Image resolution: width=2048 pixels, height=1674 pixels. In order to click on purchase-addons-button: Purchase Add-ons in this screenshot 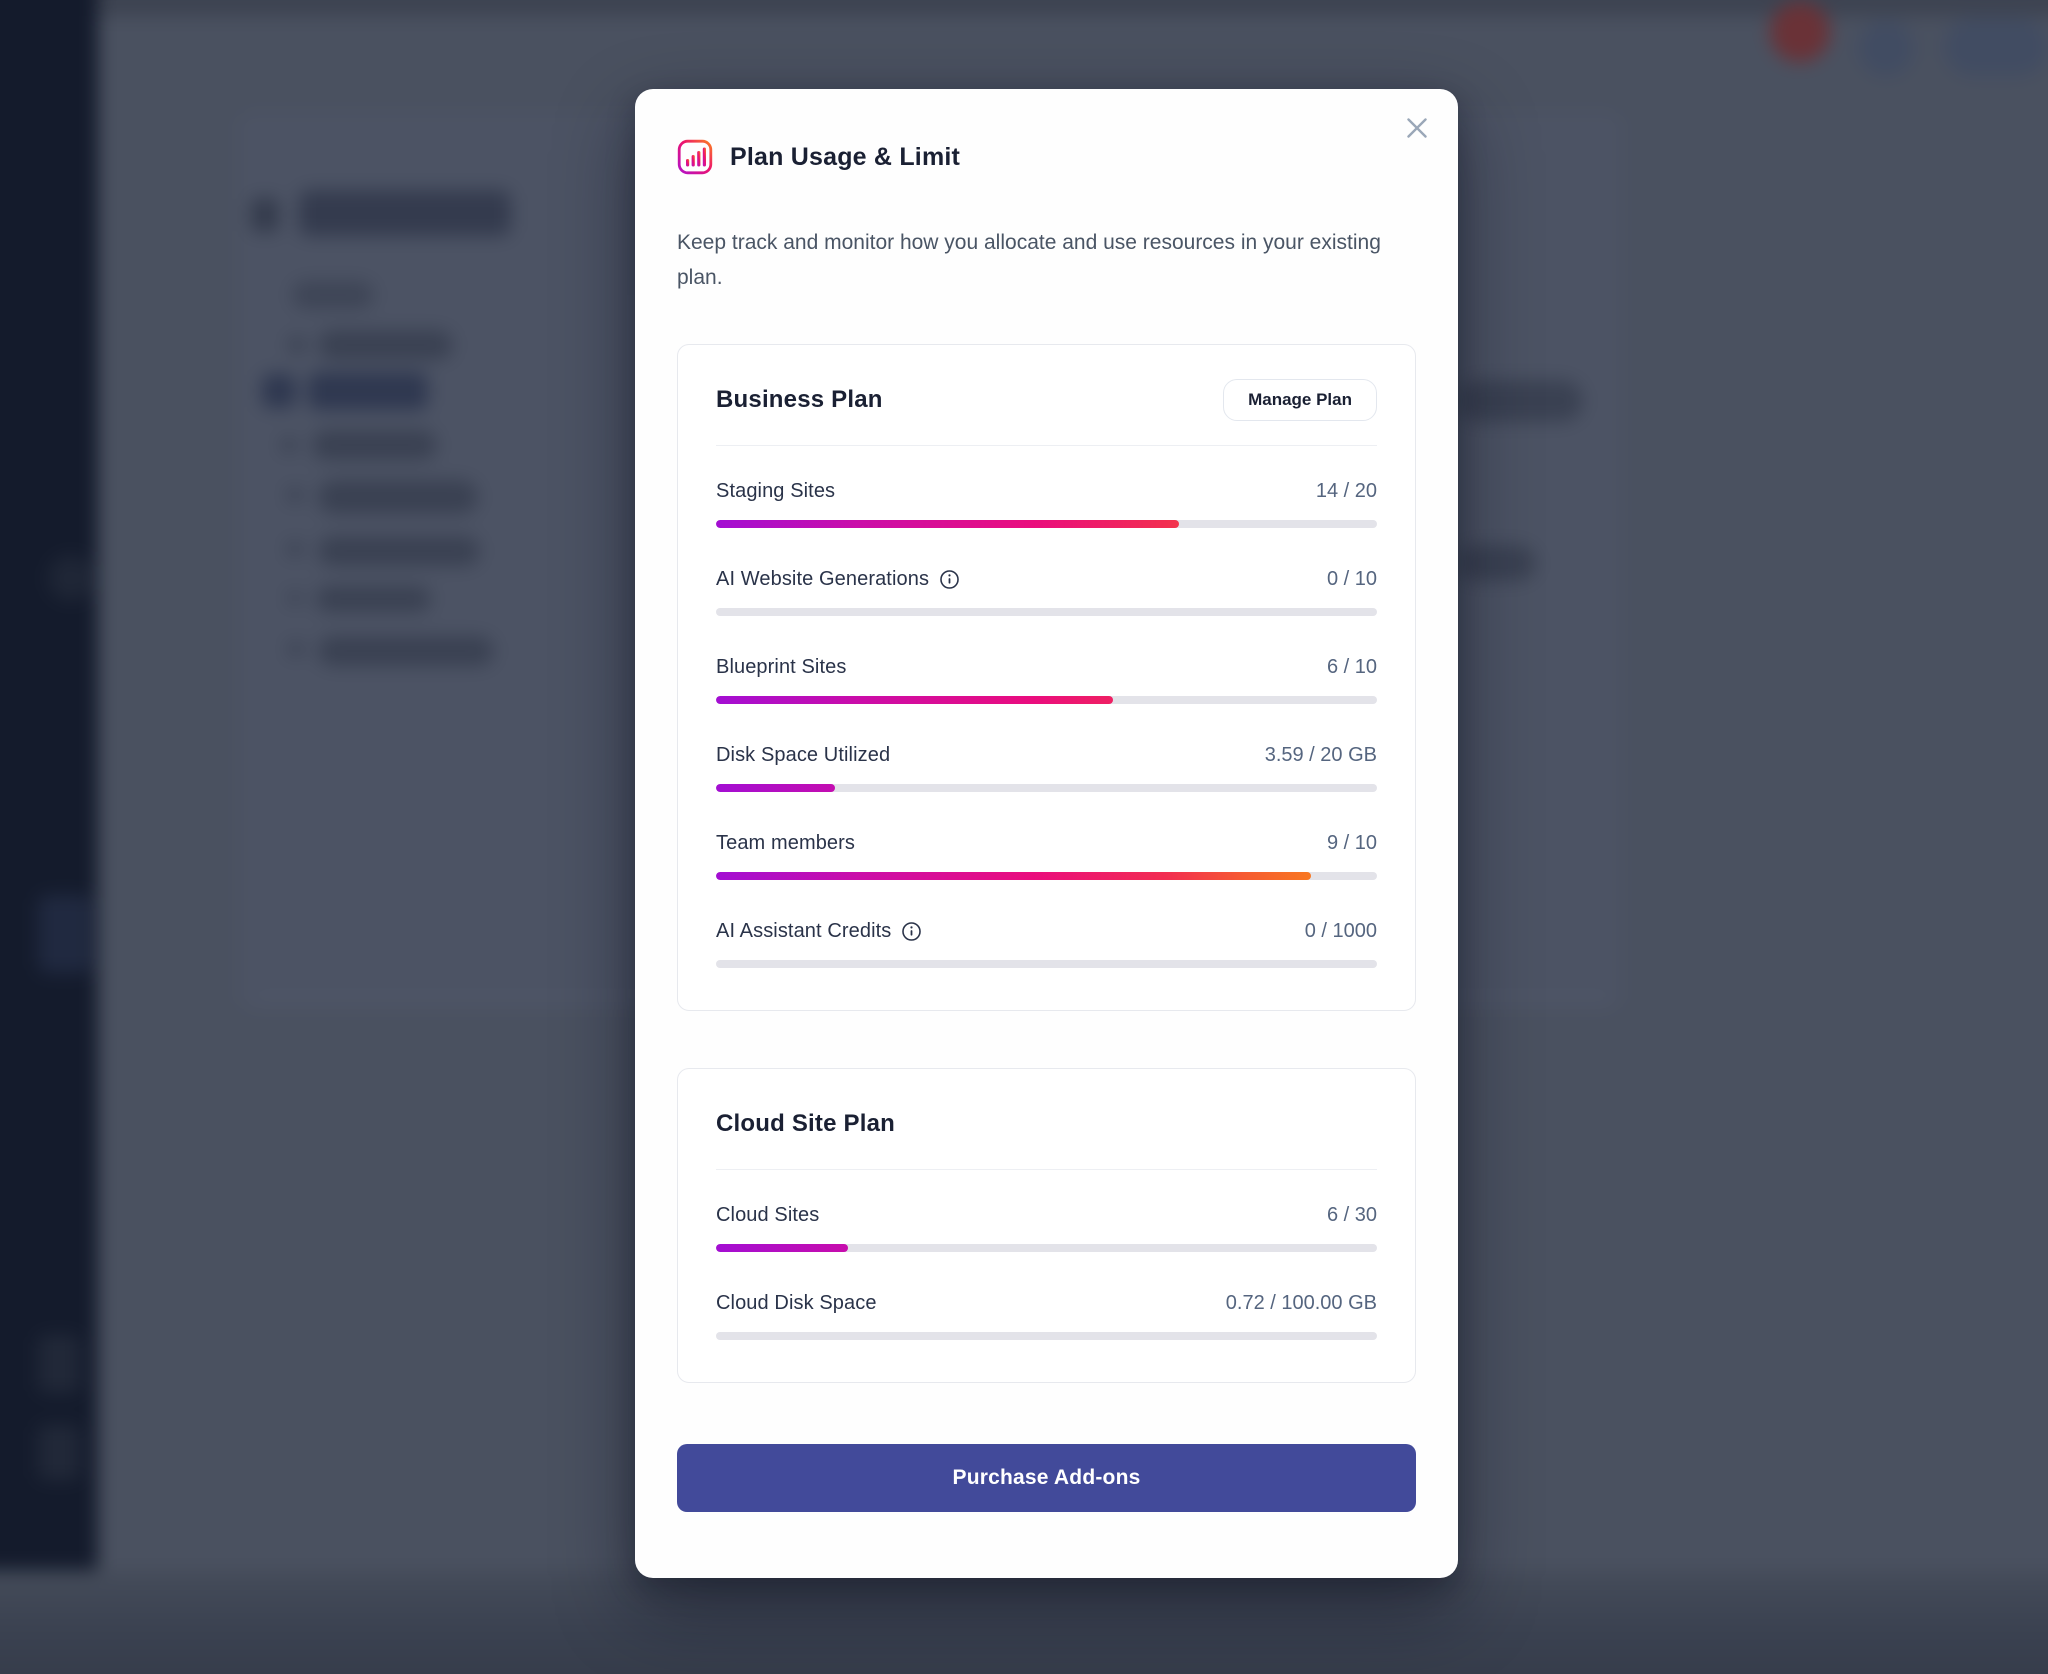, I will do `click(1046, 1478)`.